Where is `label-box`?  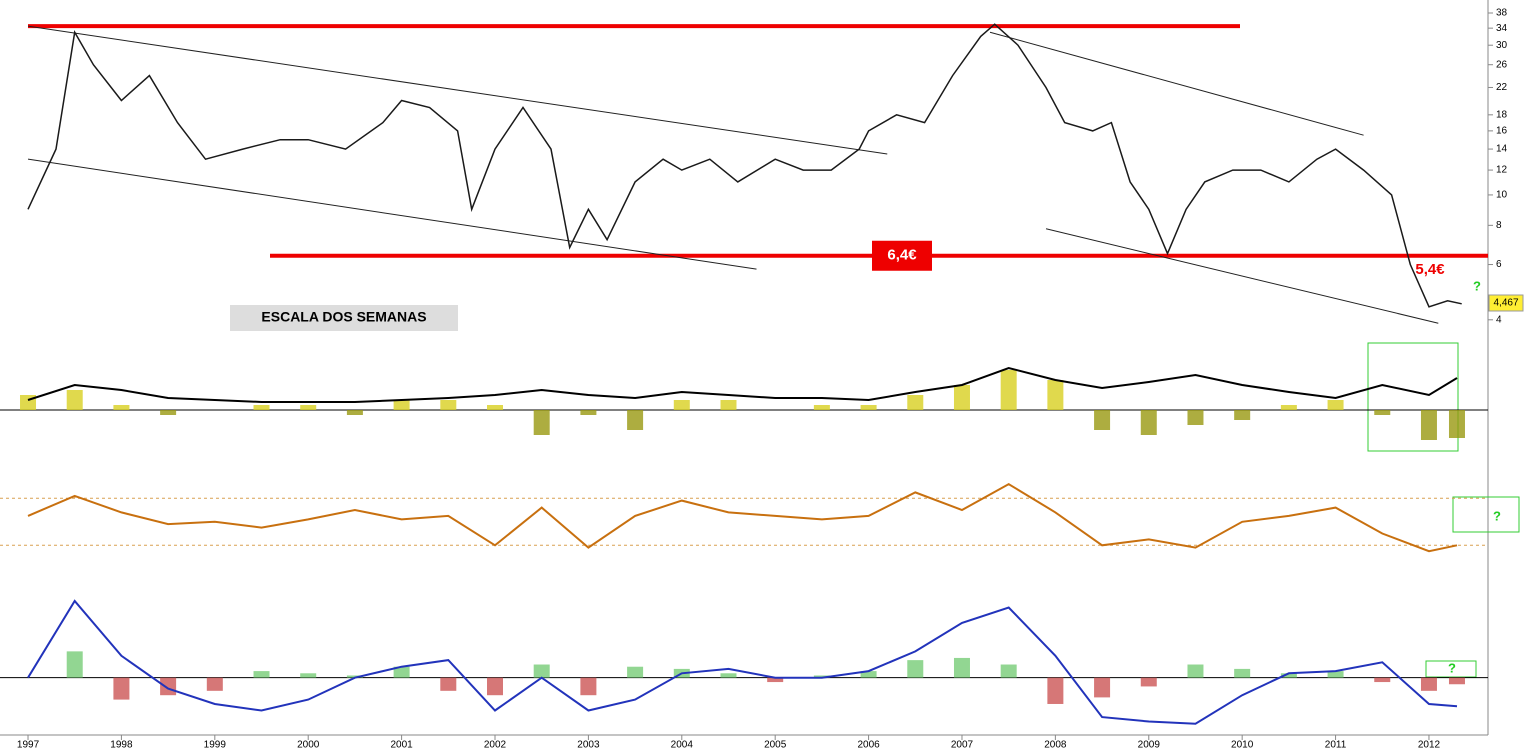
label-box is located at coordinates (344, 318).